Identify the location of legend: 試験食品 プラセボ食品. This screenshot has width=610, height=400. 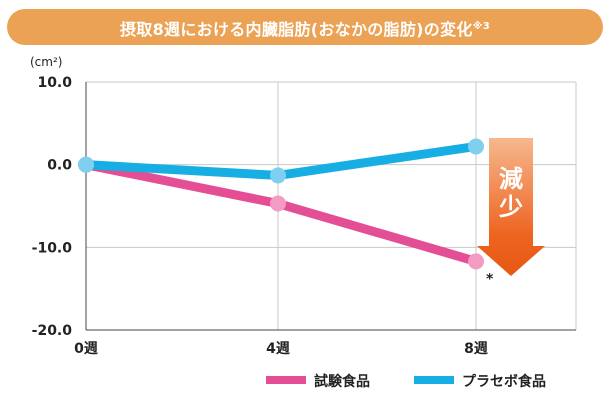
(406, 381).